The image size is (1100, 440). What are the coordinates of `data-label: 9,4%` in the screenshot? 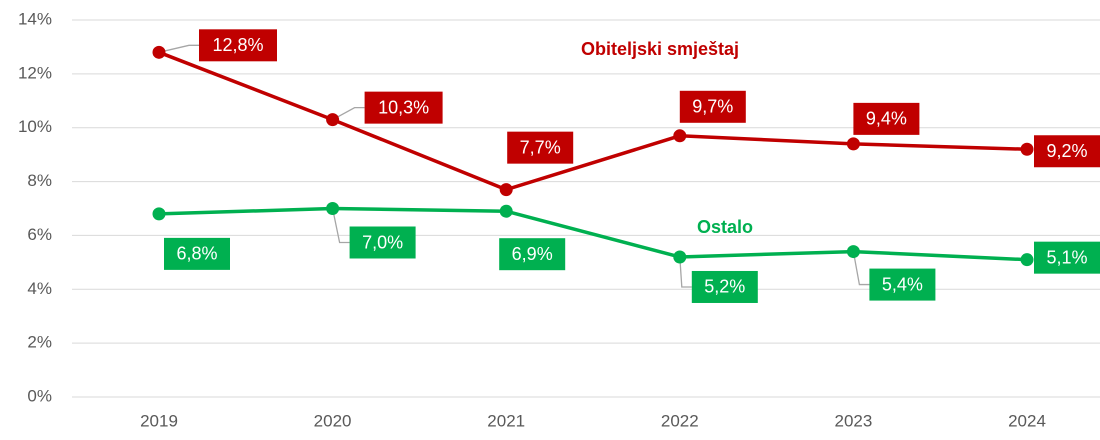 It's located at (886, 119).